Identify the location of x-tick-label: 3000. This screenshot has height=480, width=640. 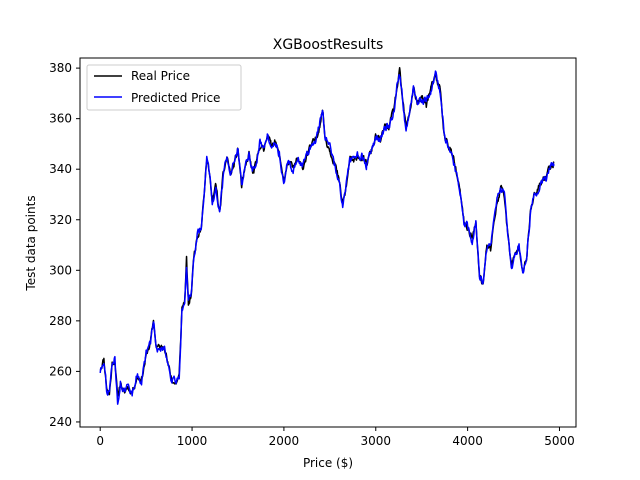
(375, 441).